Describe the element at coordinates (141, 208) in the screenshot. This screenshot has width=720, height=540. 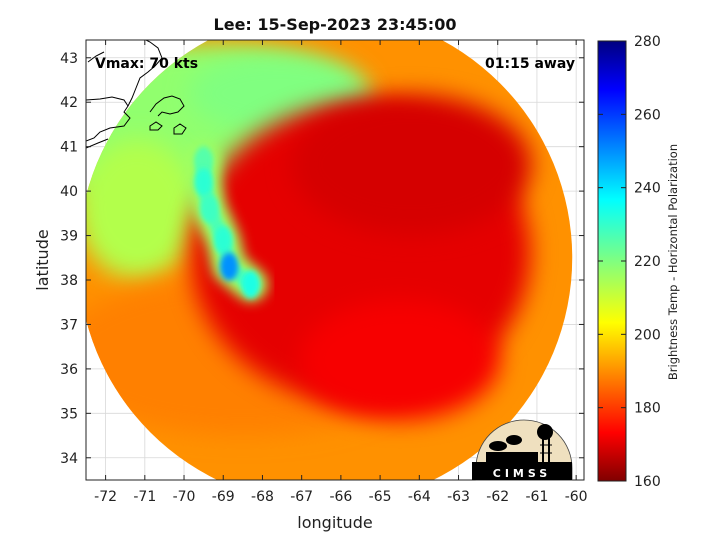
I see `warm-region-west` at that location.